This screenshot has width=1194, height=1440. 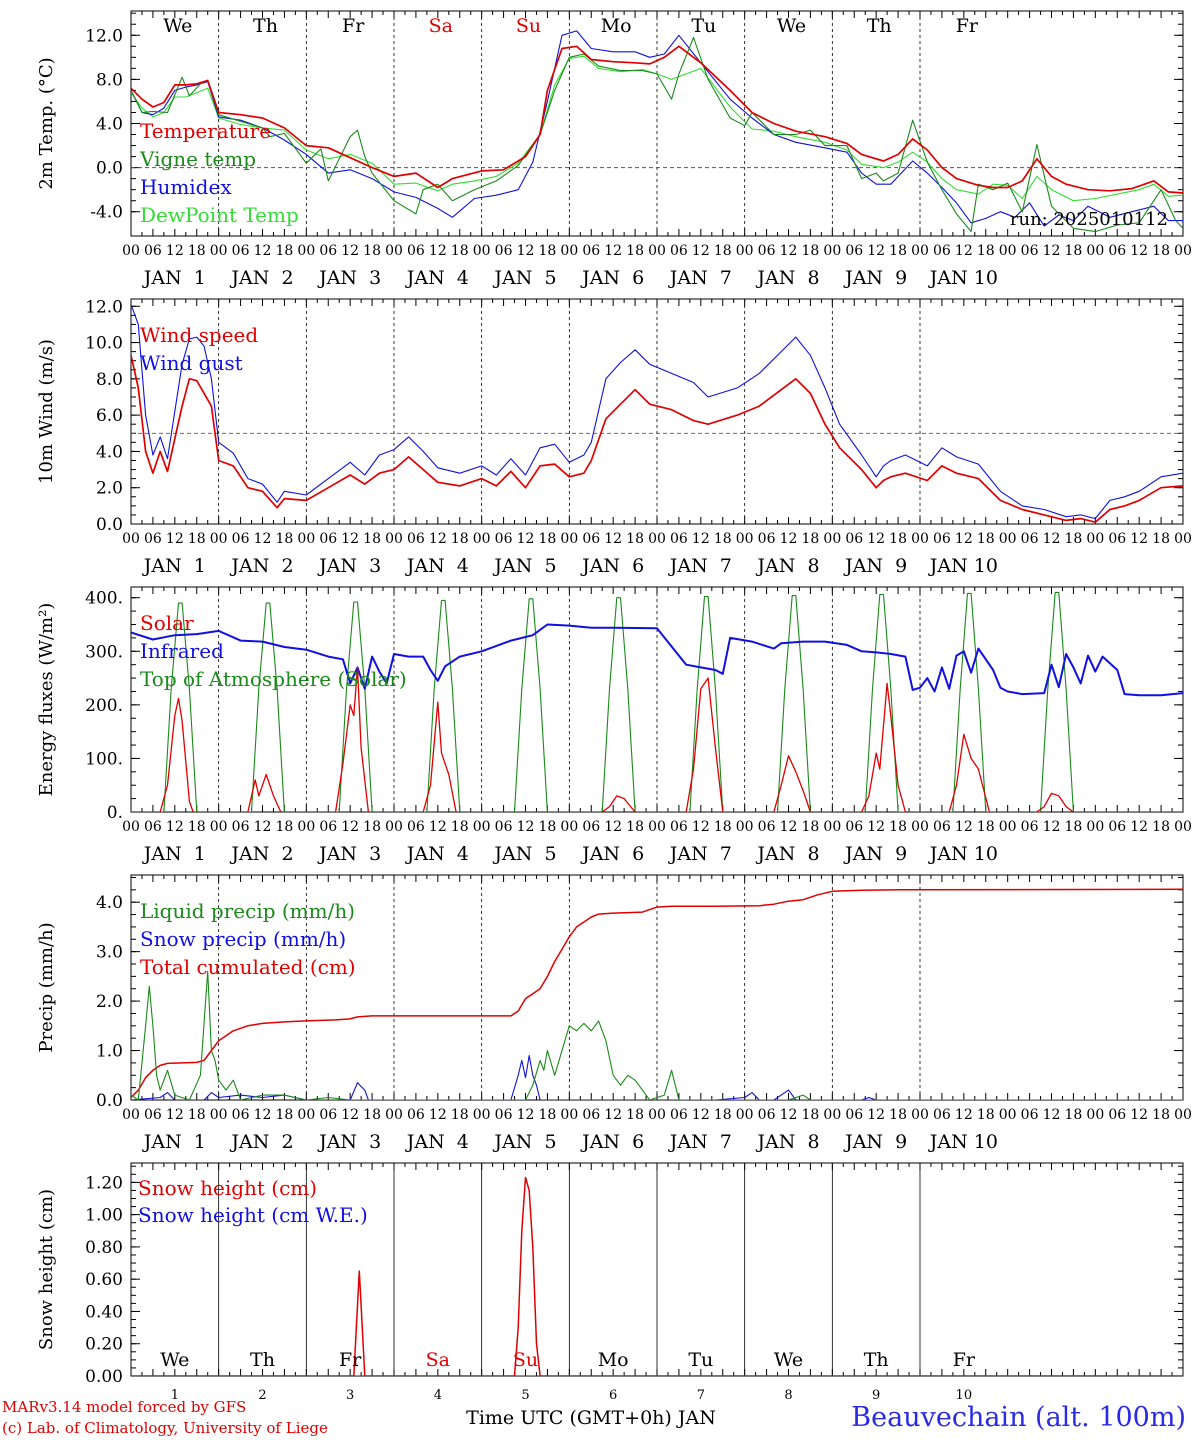 What do you see at coordinates (167, 623) in the screenshot?
I see `legend-entry: Solar` at bounding box center [167, 623].